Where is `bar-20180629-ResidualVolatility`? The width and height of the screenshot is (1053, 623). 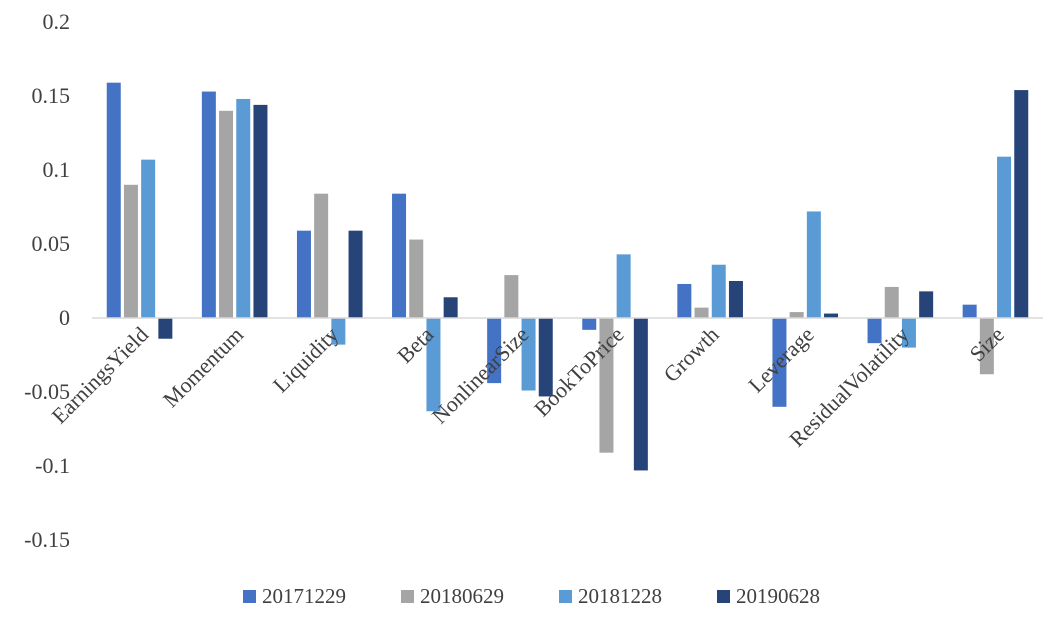 bar-20180629-ResidualVolatility is located at coordinates (891, 302).